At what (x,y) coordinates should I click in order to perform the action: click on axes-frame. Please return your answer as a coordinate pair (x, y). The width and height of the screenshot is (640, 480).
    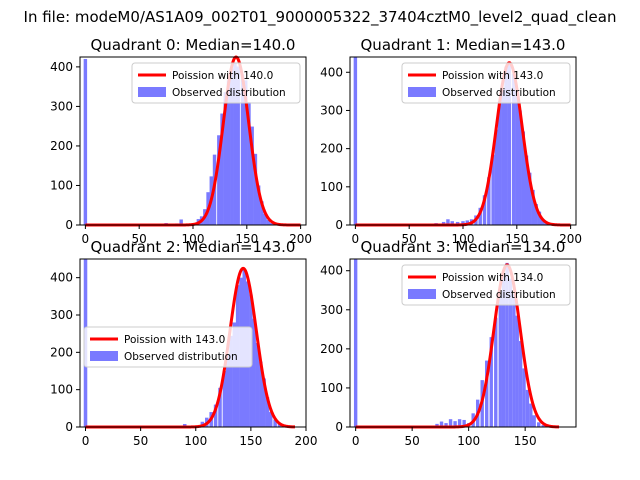
    Looking at the image, I should click on (193, 343).